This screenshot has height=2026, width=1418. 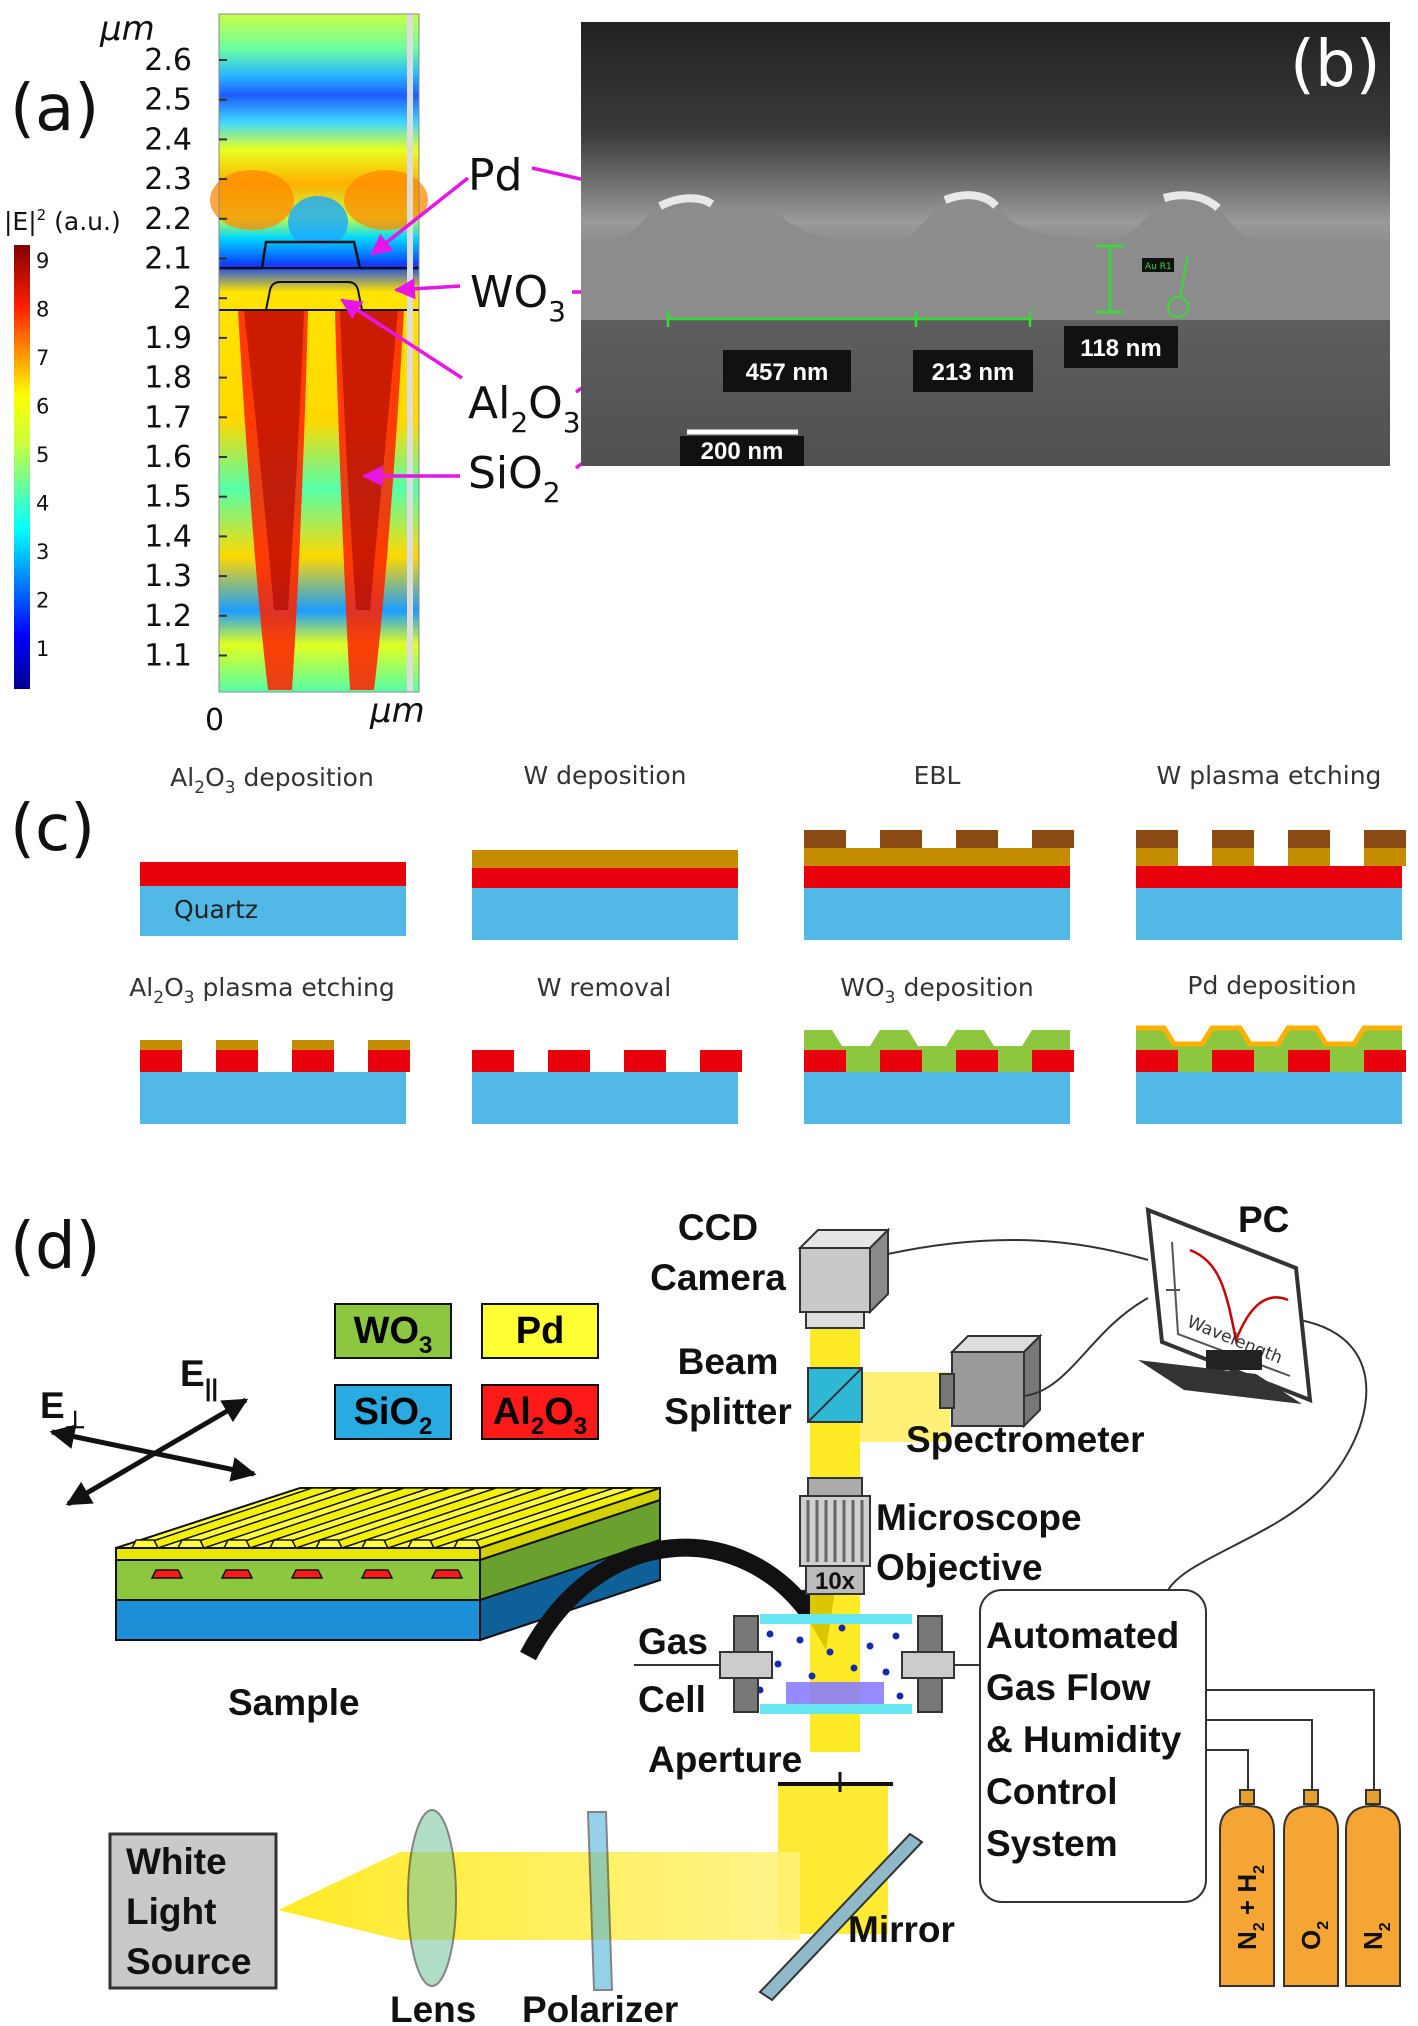 I want to click on legend-sio2-swatch, so click(x=393, y=1412).